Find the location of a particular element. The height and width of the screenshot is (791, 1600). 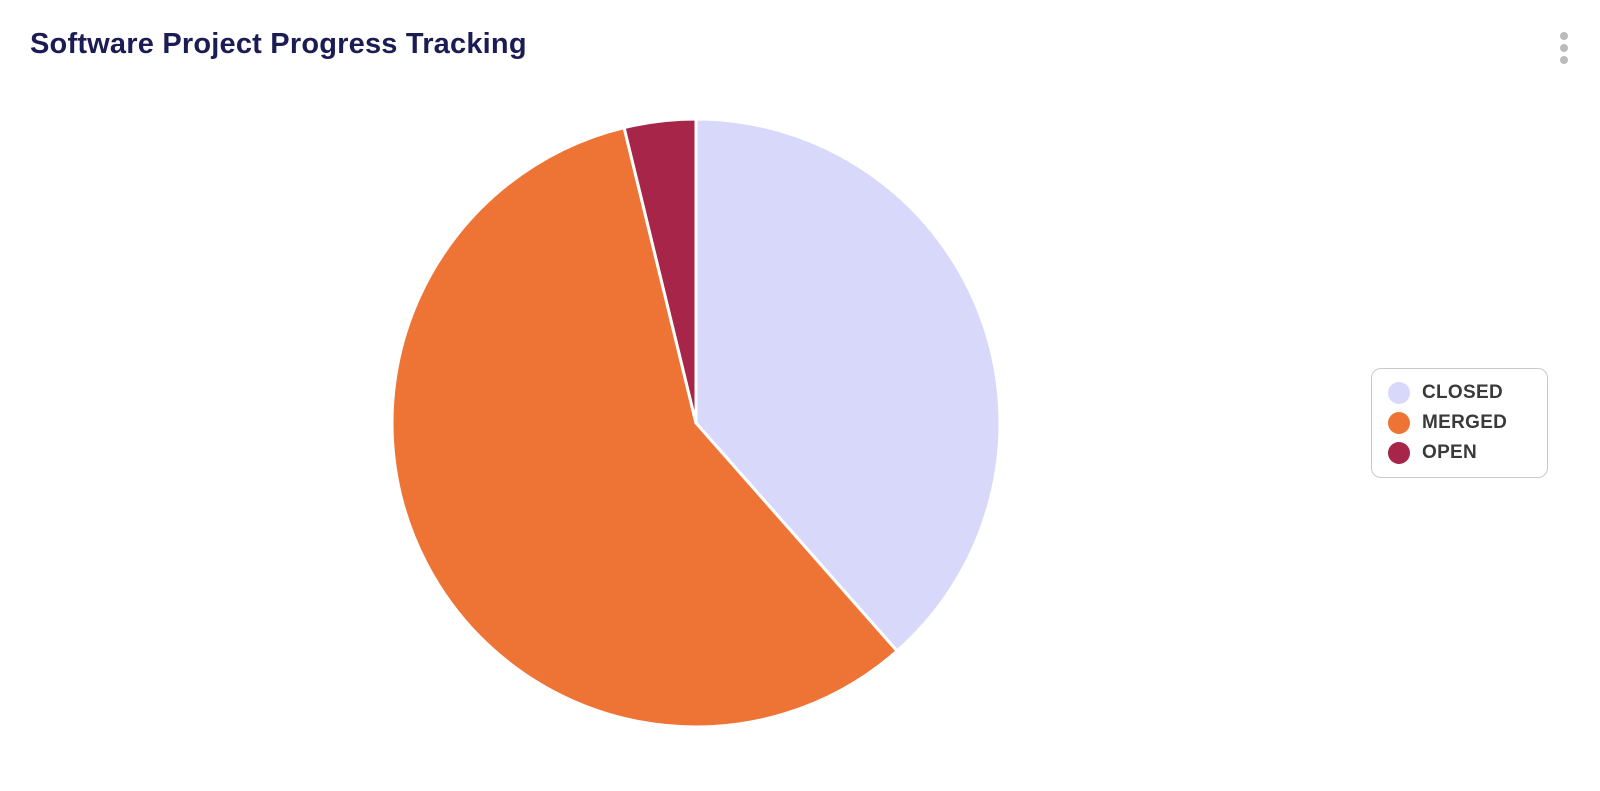

legend-item-closed: CLOSED is located at coordinates (1459, 393).